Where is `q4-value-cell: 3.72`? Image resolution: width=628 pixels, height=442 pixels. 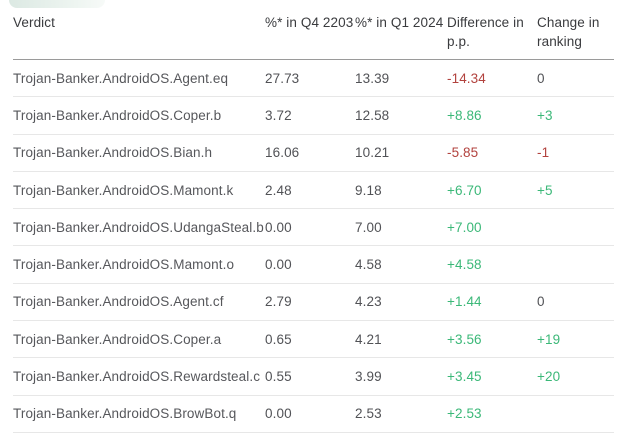 q4-value-cell: 3.72 is located at coordinates (278, 115).